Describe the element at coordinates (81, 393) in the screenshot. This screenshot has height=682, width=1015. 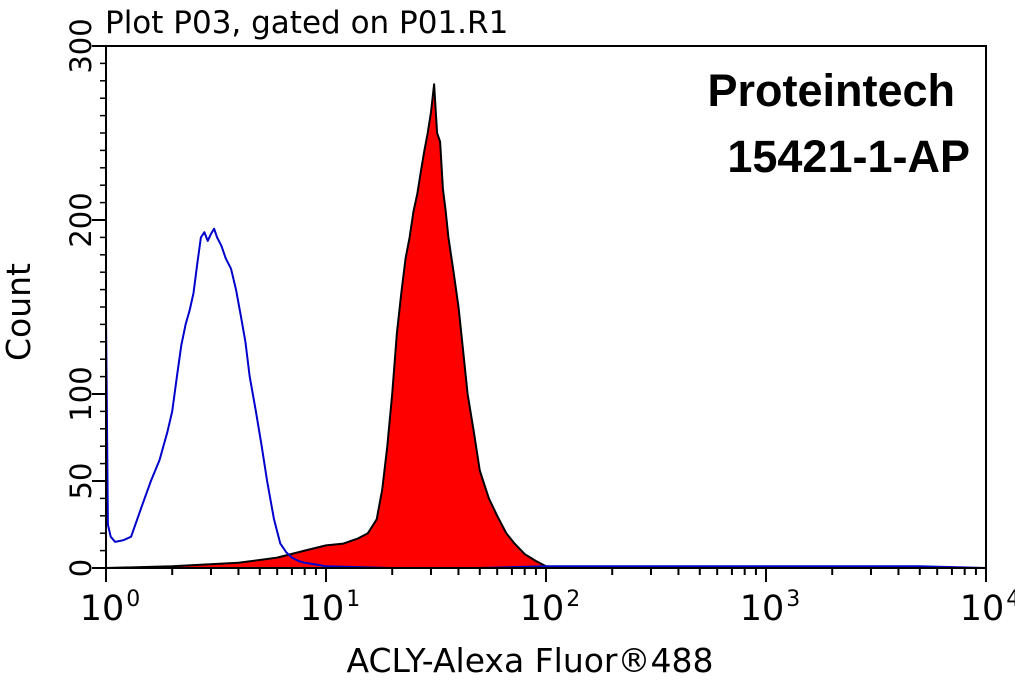
I see `y-tick-label: 100` at that location.